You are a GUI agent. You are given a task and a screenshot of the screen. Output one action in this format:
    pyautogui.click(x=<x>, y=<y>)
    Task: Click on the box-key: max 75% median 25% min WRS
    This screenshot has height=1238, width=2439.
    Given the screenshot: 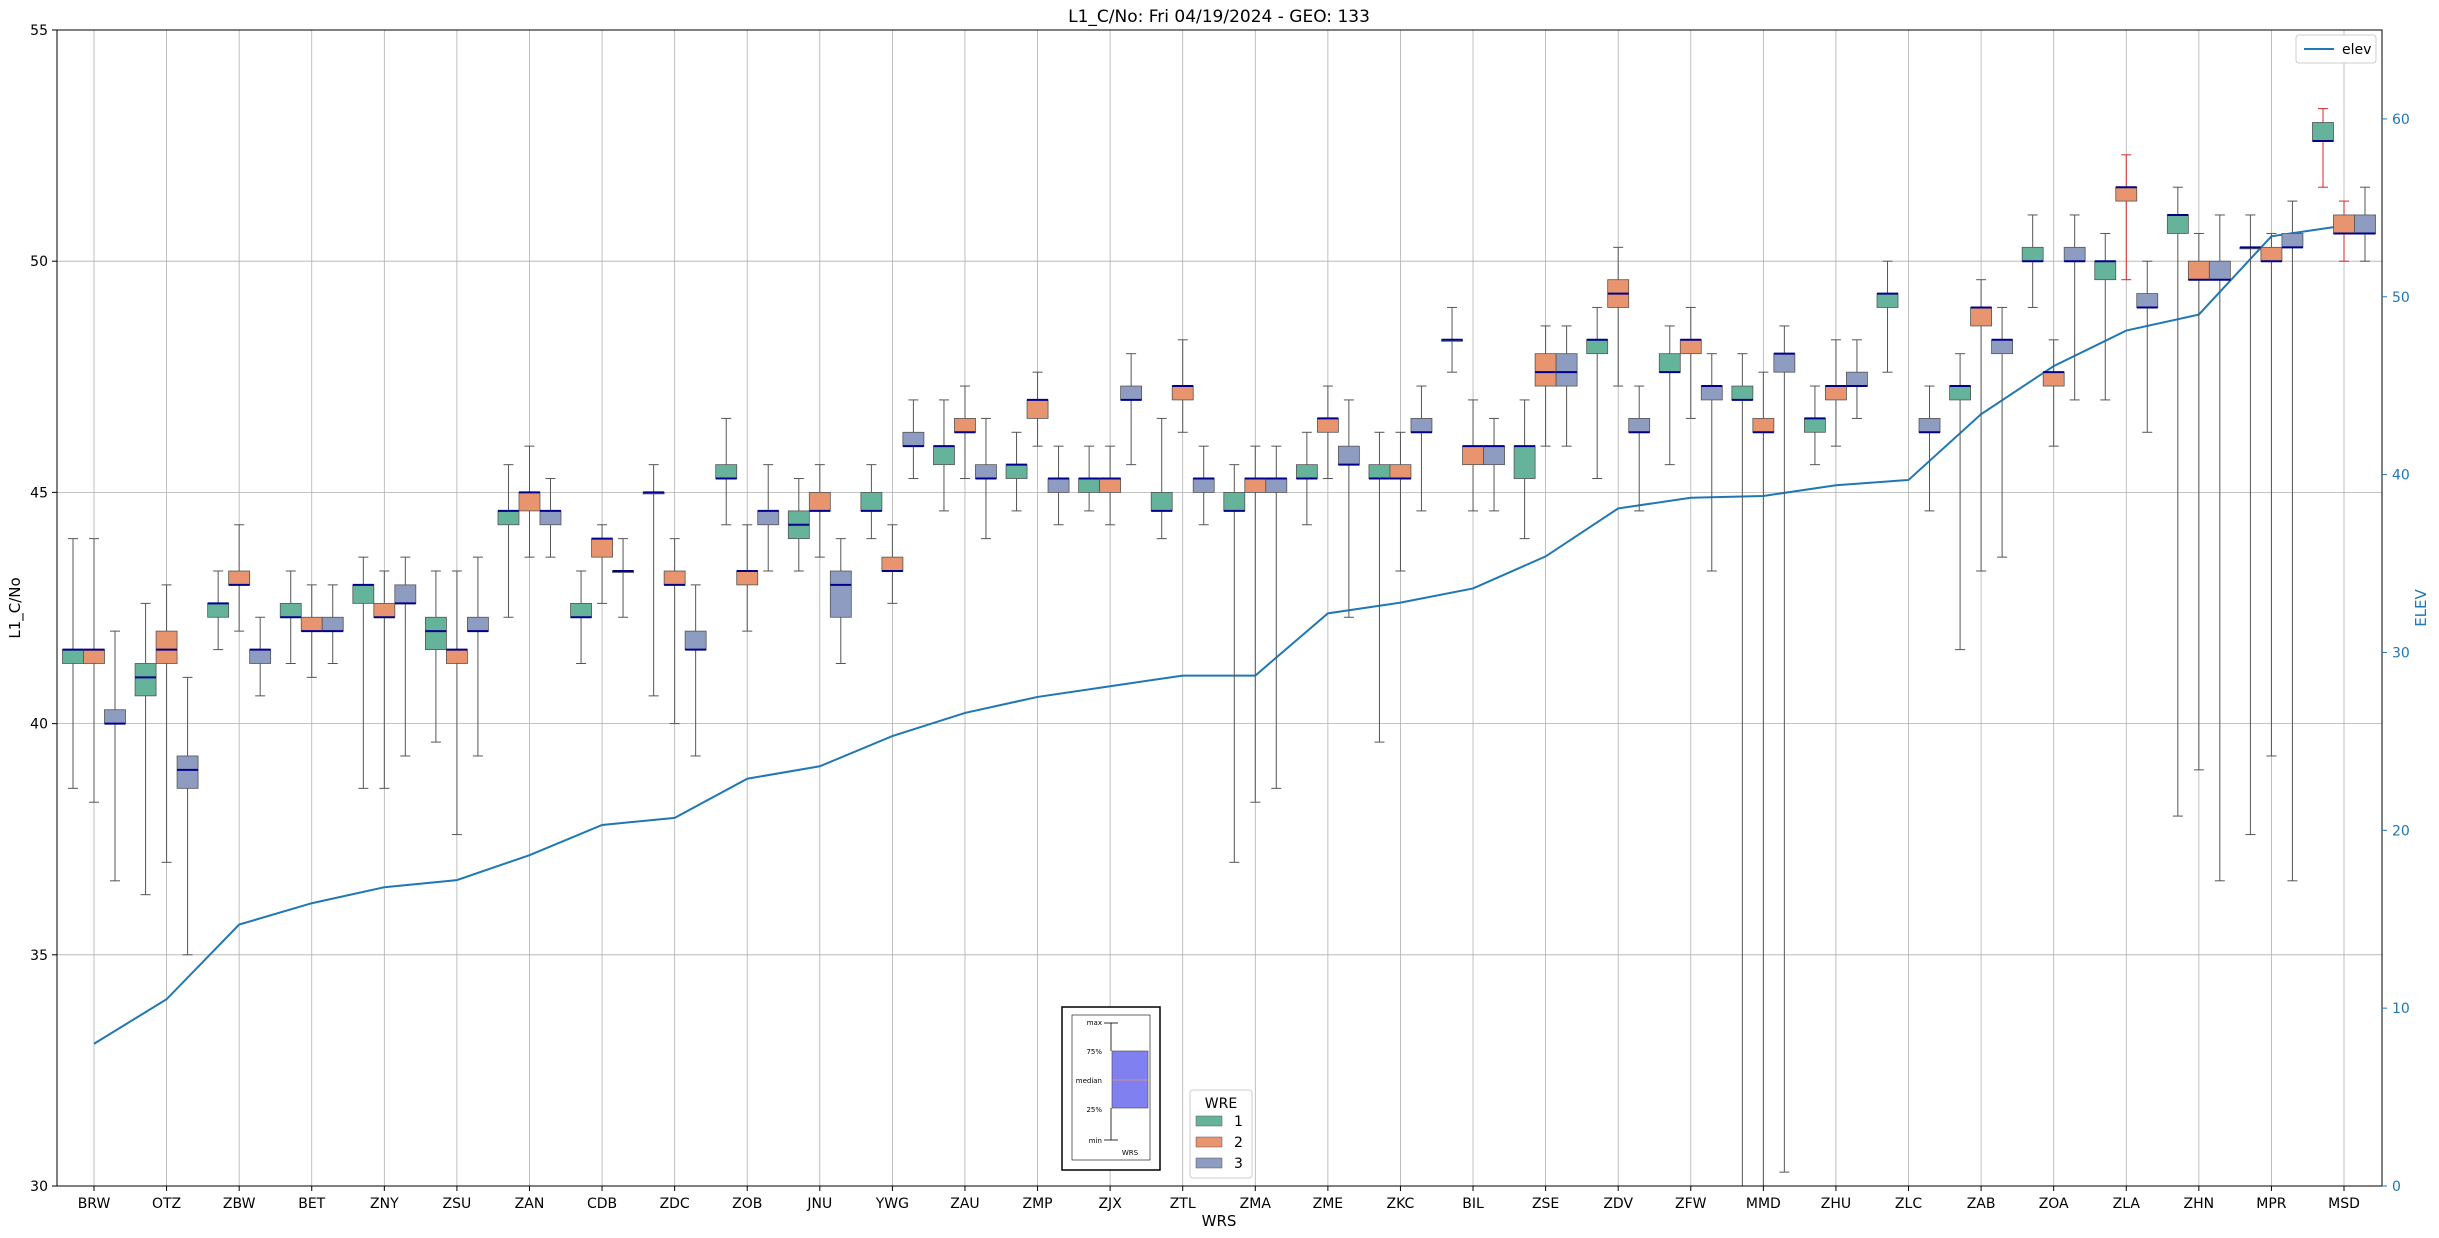 What is the action you would take?
    pyautogui.click(x=1111, y=1088)
    